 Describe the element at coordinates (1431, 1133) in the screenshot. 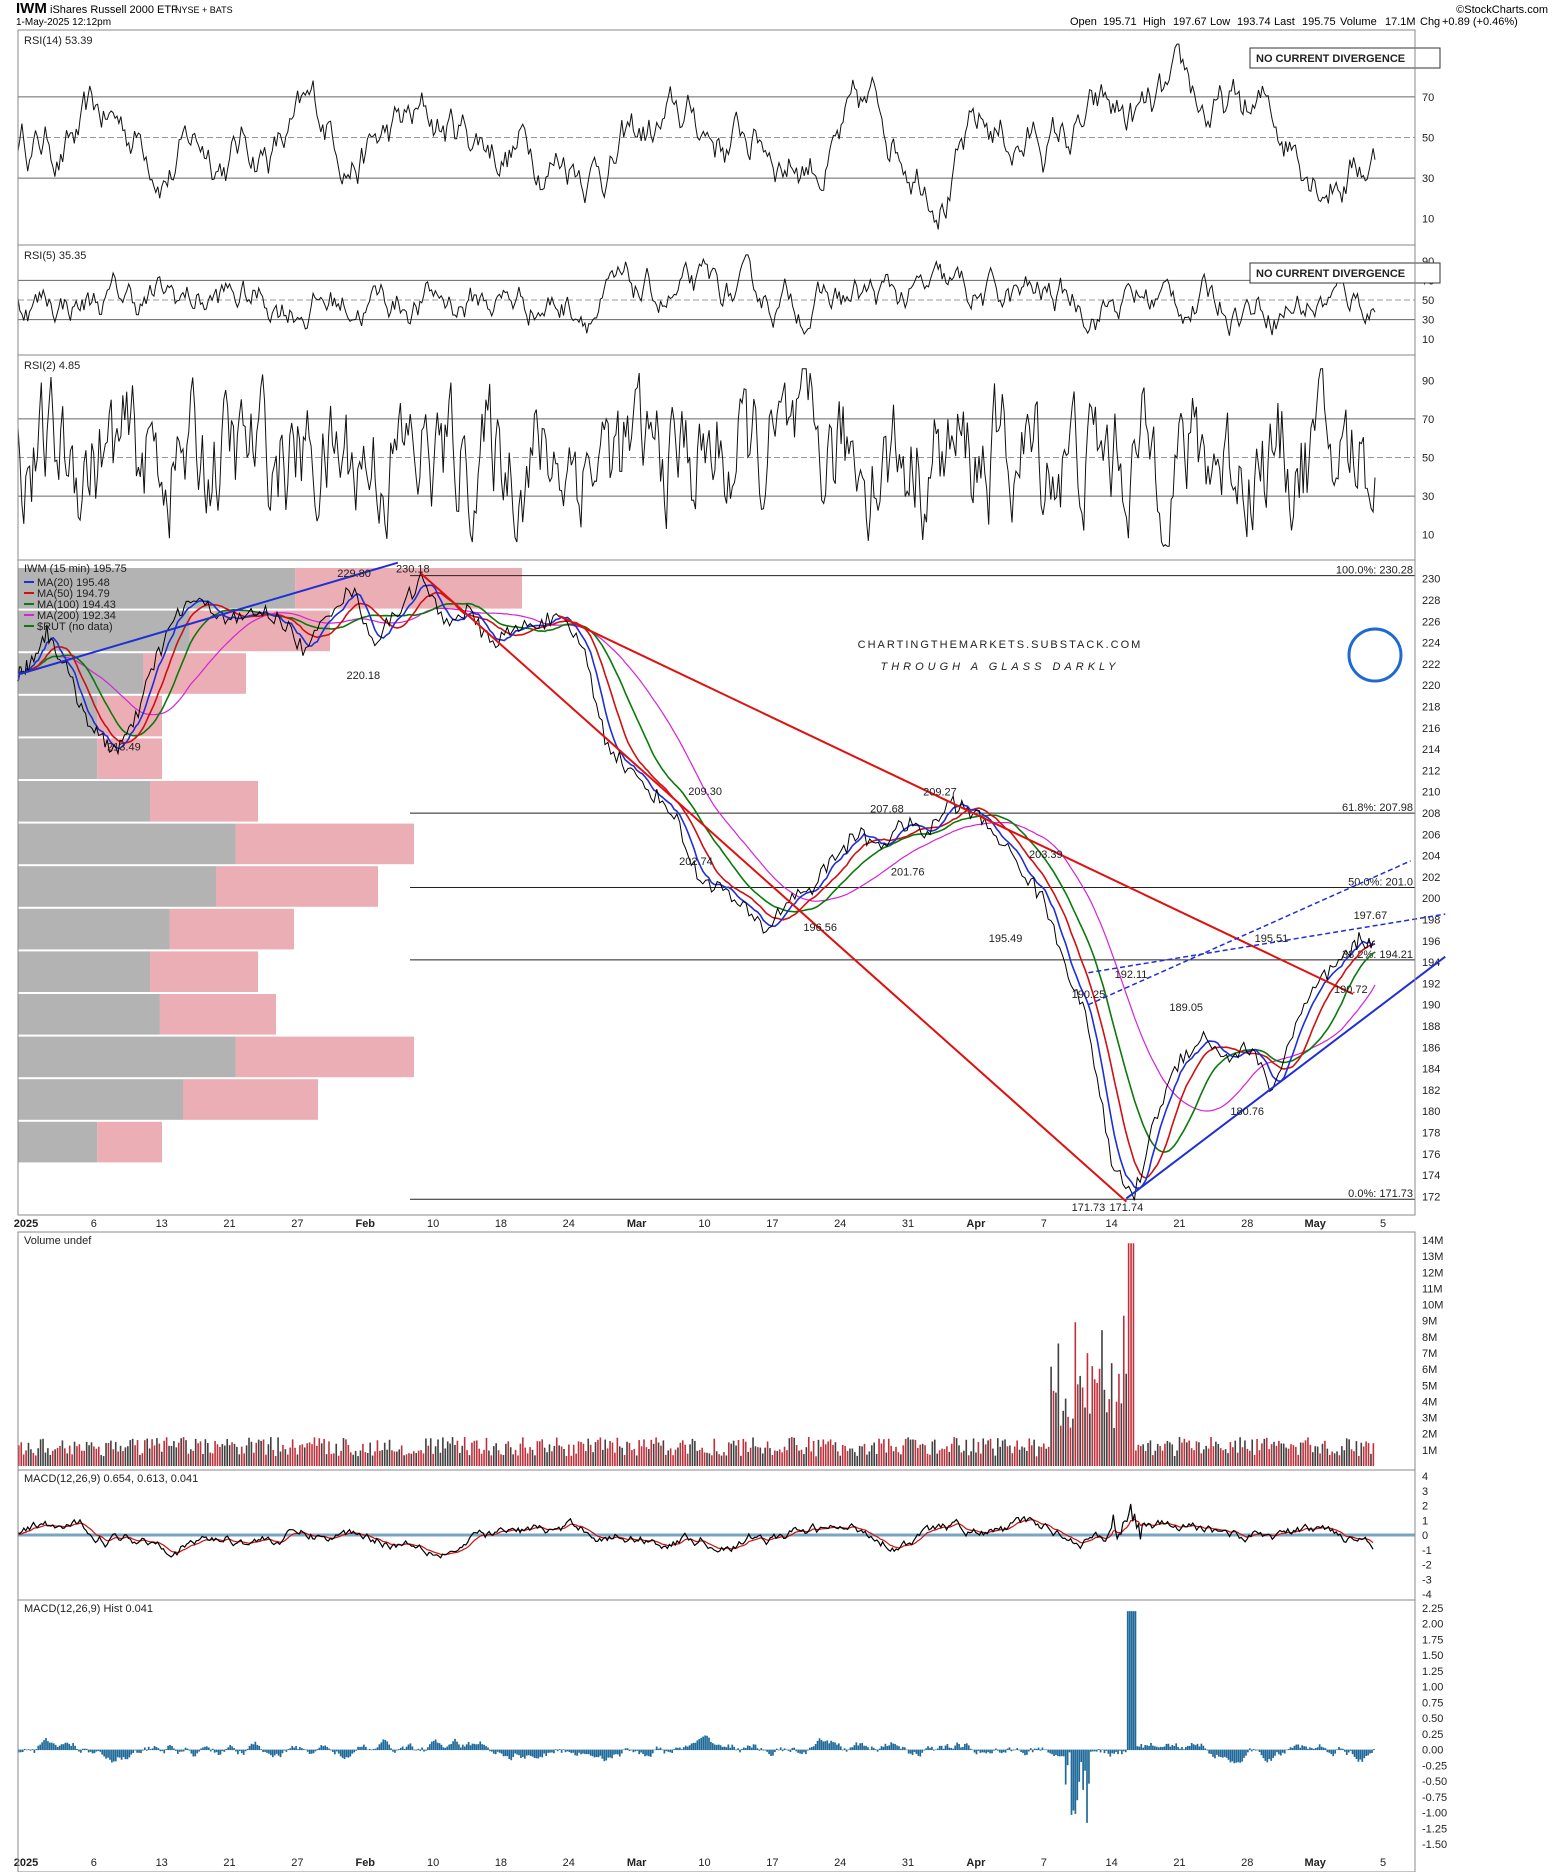

I see `price-tick: 178` at that location.